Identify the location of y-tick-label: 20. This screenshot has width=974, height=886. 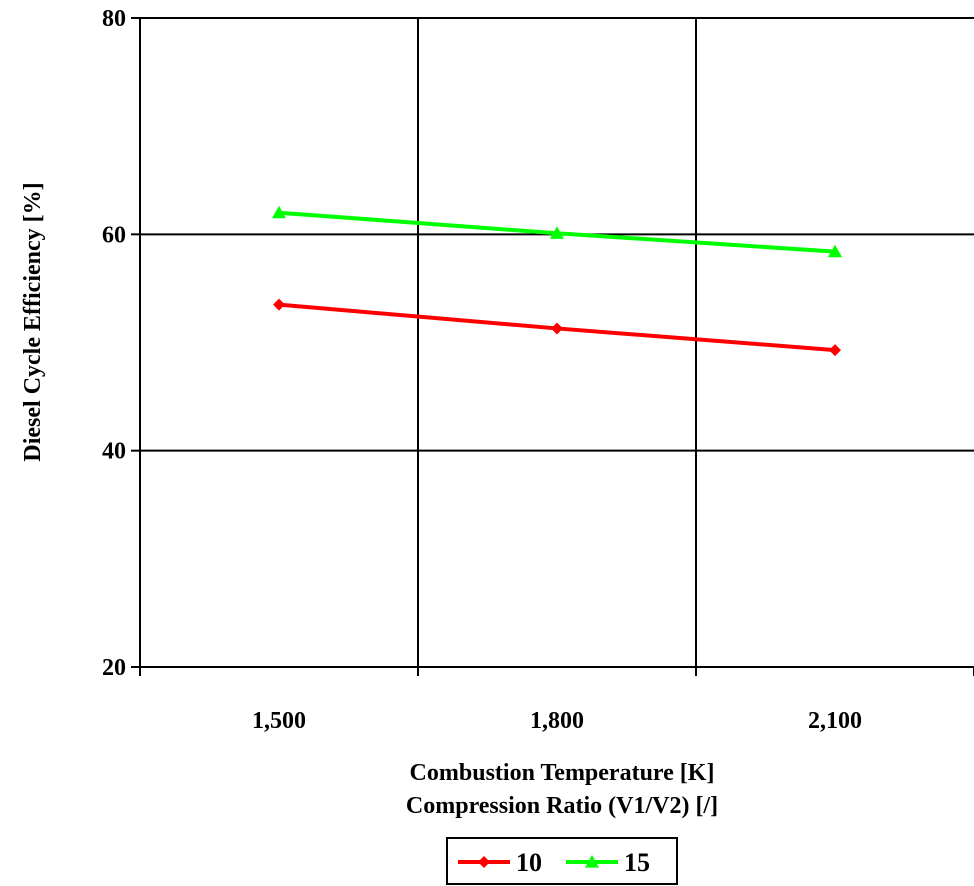
(114, 668).